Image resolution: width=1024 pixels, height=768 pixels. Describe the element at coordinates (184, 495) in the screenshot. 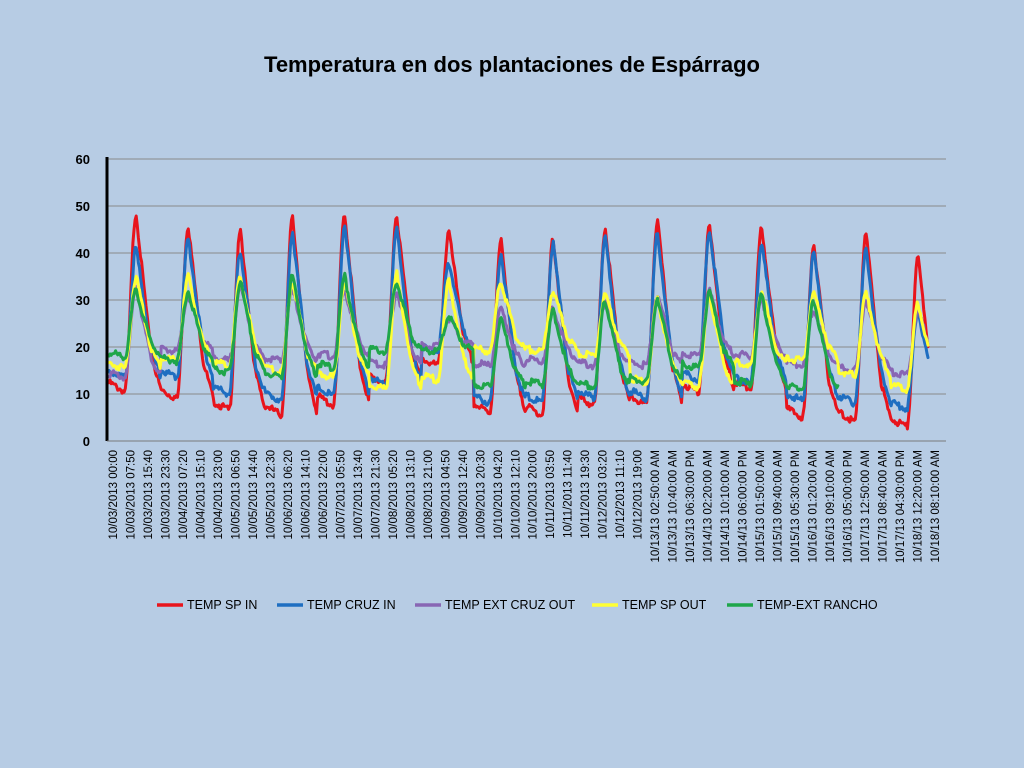

I see `x-tick-label: 10/04/2013 07:20` at that location.